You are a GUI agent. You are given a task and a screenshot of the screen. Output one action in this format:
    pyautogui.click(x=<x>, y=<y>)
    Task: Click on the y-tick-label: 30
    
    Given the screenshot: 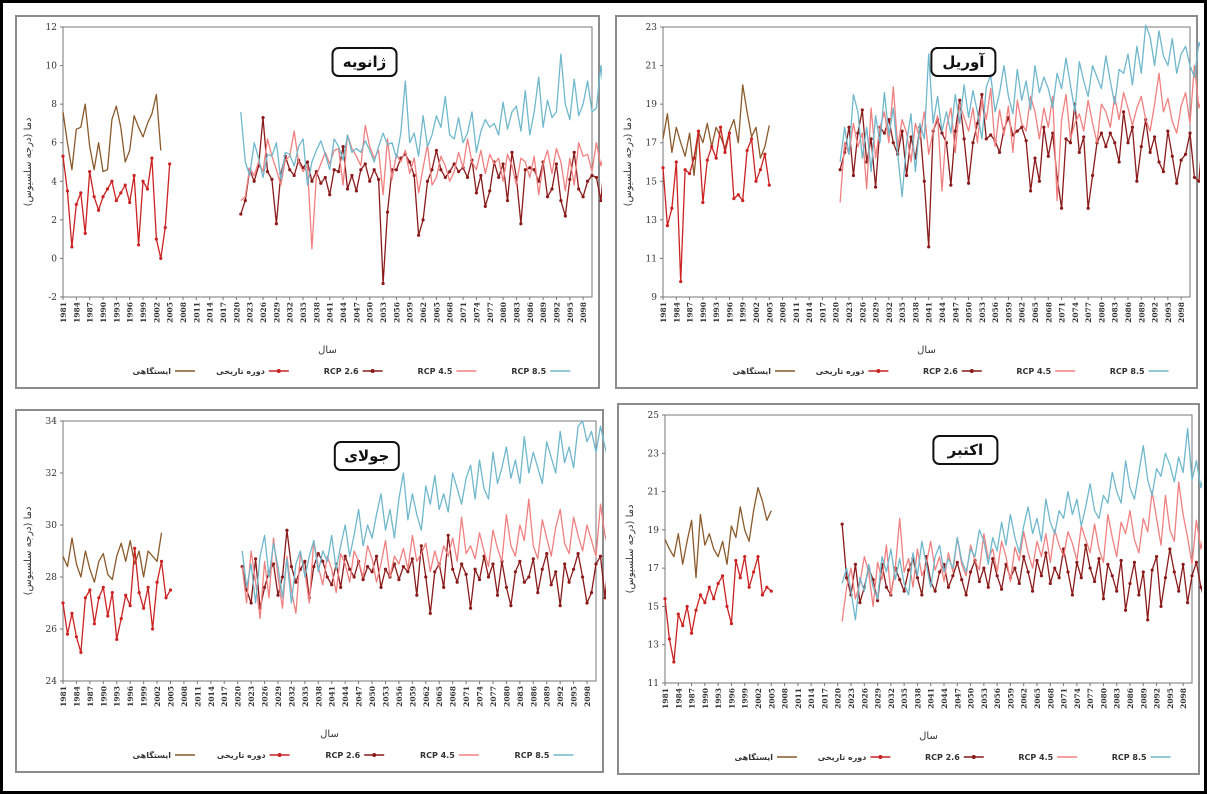 What is the action you would take?
    pyautogui.click(x=52, y=526)
    